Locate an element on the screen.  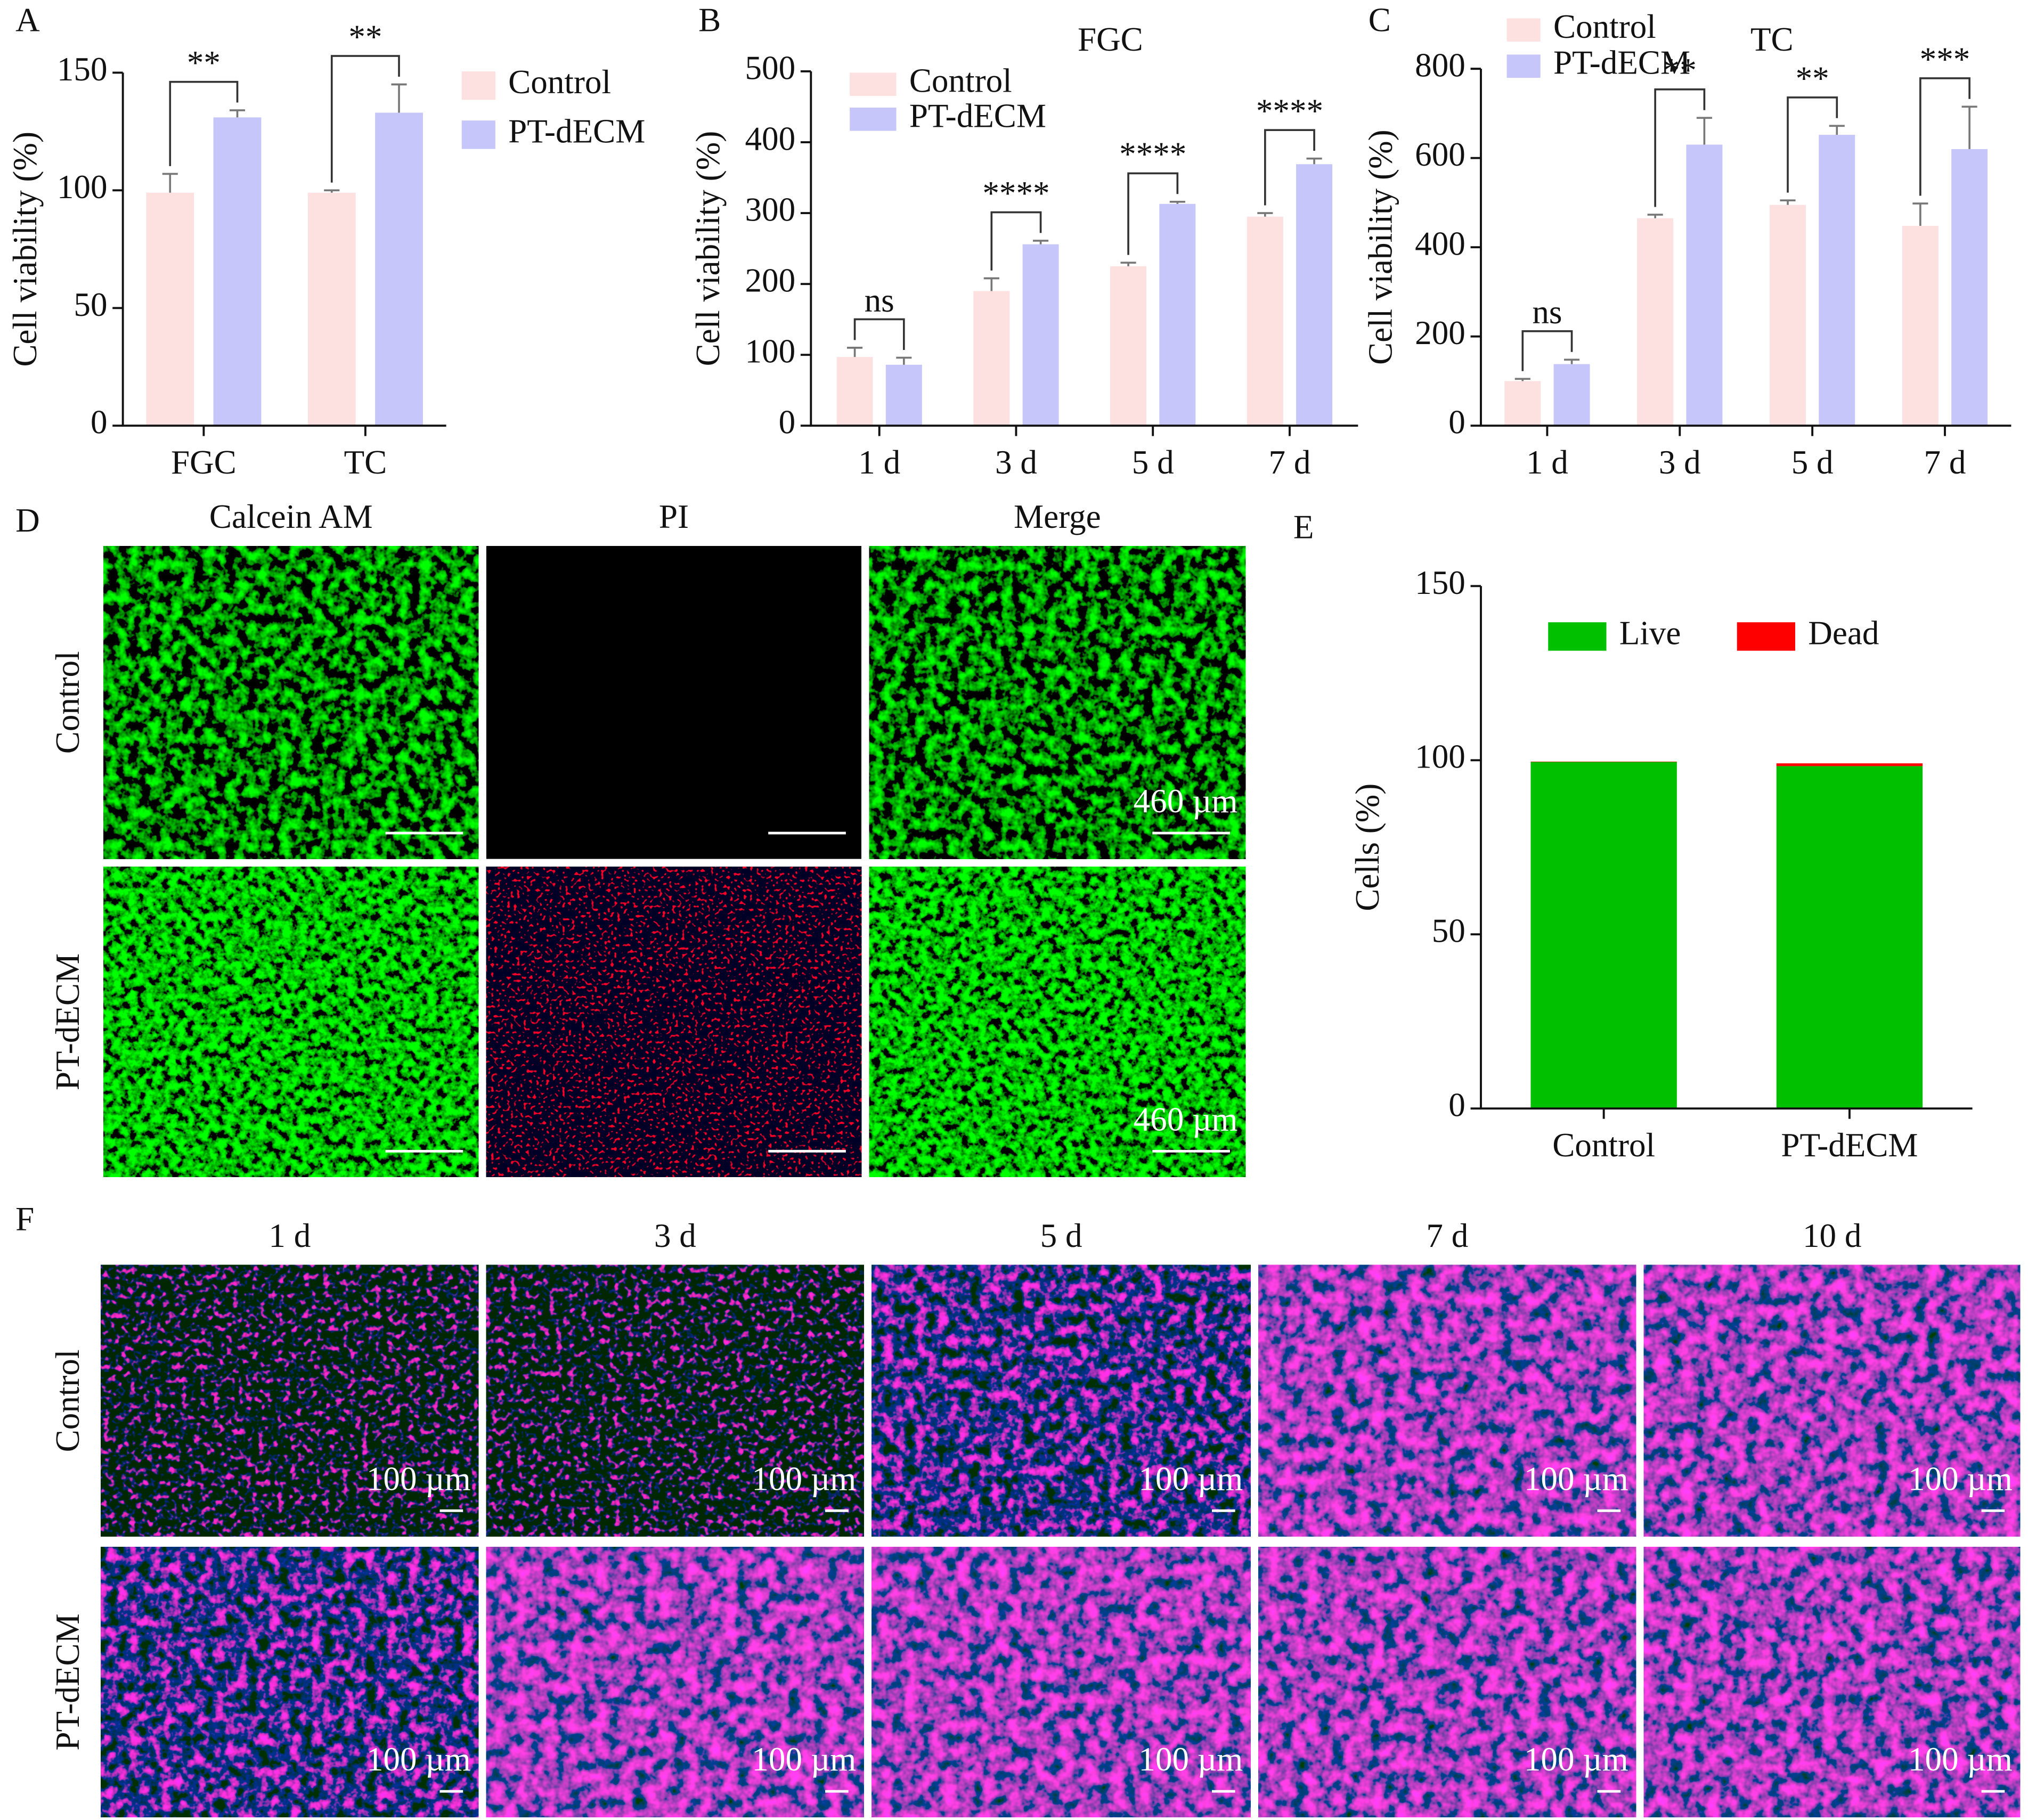
x-tick-label: 7 d is located at coordinates (1945, 462).